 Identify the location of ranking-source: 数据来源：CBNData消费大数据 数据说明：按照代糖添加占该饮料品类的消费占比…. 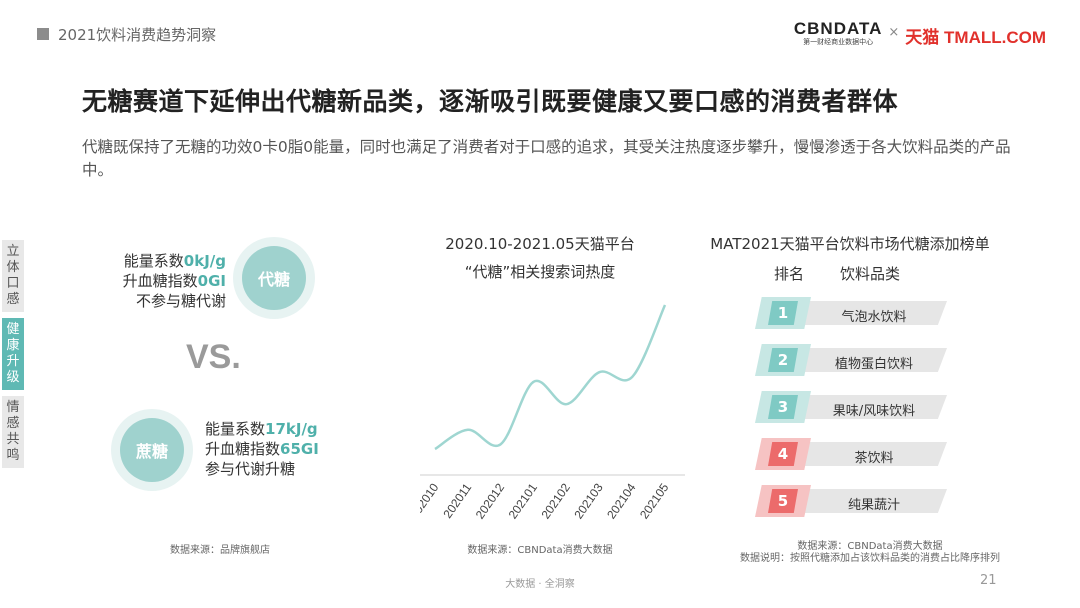
(870, 552).